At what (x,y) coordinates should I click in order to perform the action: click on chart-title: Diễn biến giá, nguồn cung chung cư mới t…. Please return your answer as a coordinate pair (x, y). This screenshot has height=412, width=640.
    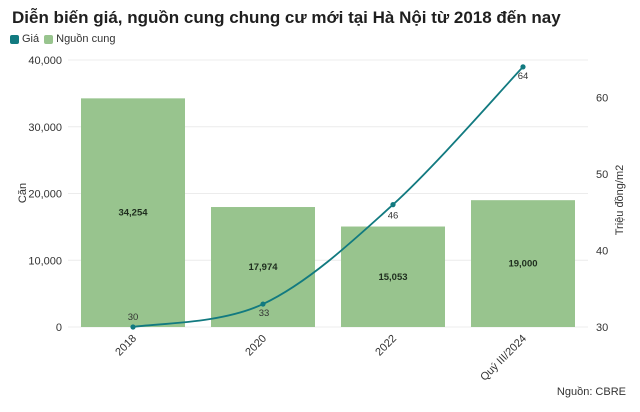
    Looking at the image, I should click on (286, 17).